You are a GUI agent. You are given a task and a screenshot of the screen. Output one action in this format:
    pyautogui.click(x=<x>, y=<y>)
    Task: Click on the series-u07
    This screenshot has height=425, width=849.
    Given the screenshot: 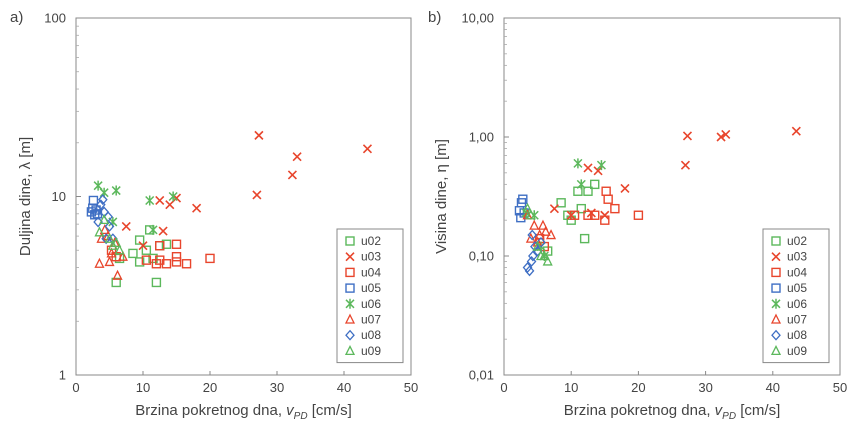 What is the action you would take?
    pyautogui.click(x=111, y=251)
    